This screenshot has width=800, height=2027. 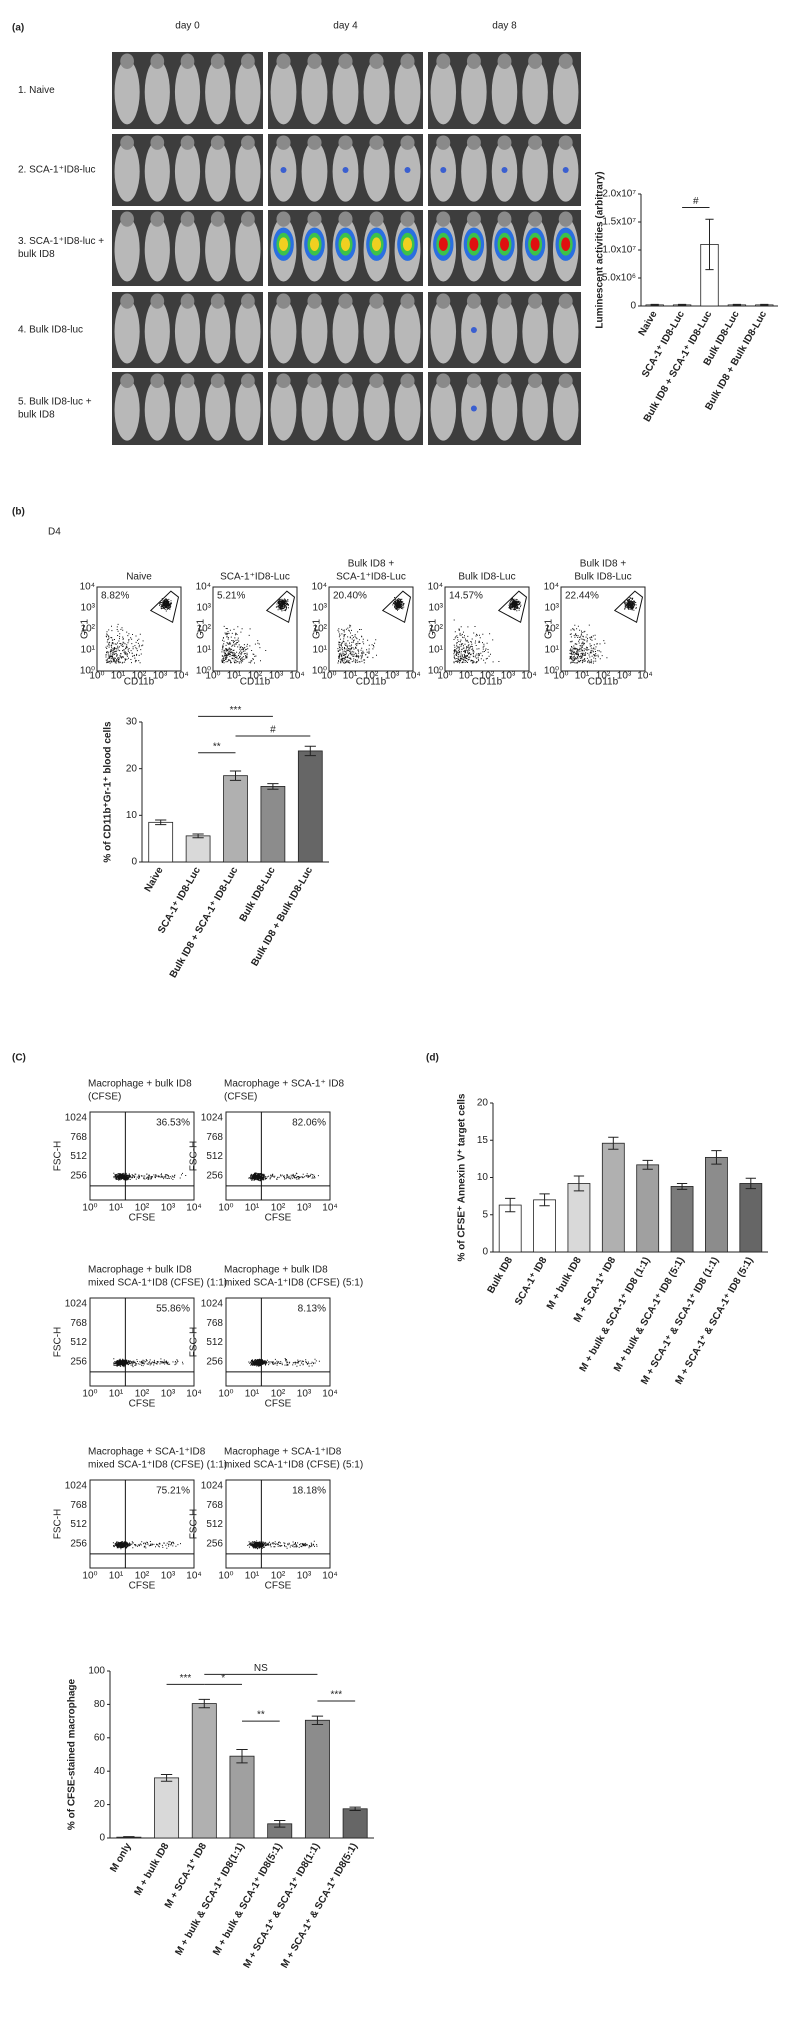 I want to click on y-axis-title: % of CFSE-stained macrophage, so click(x=72, y=1754).